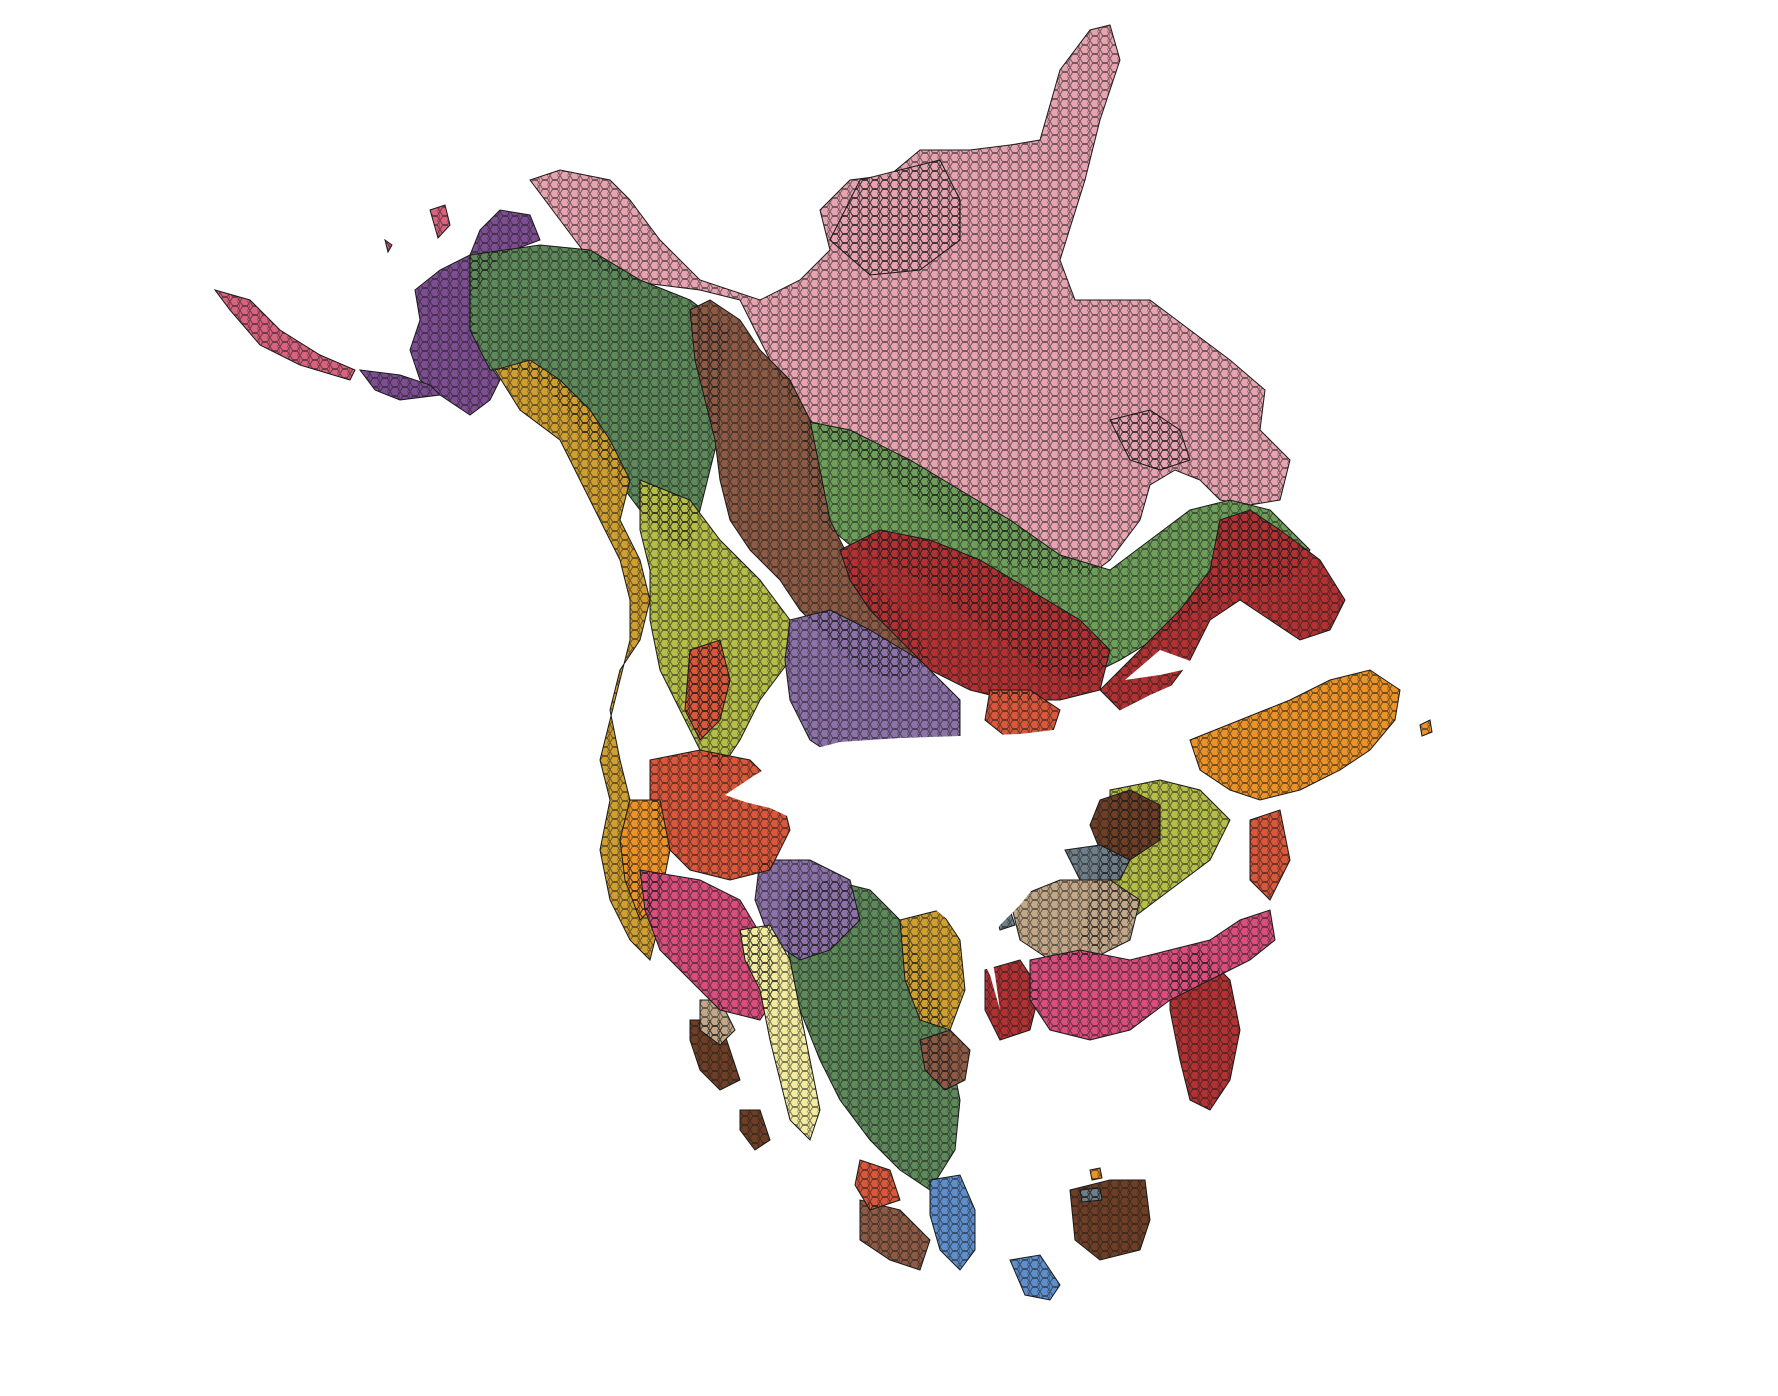  Describe the element at coordinates (285, 335) in the screenshot. I see `hex-texture-aleutian-pink` at that location.